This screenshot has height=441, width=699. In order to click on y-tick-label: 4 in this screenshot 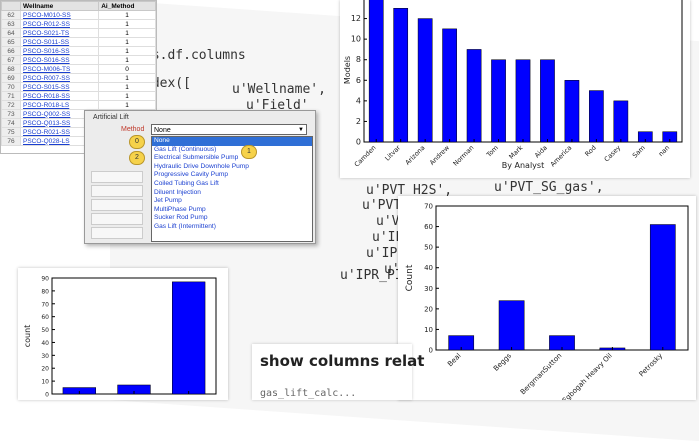, I will do `click(358, 100)`.